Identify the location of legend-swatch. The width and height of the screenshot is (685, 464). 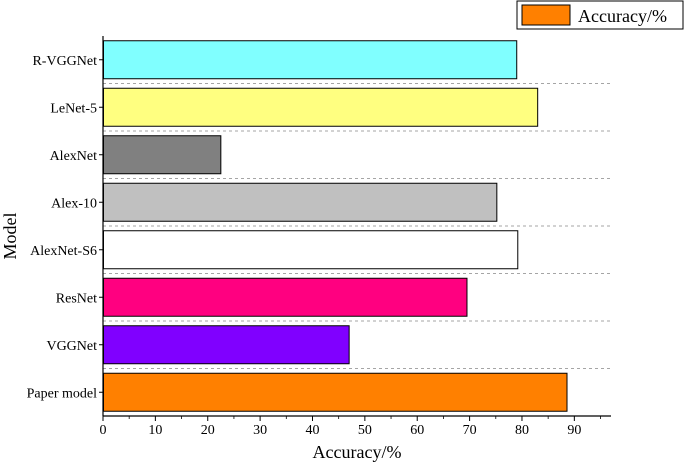
(546, 15).